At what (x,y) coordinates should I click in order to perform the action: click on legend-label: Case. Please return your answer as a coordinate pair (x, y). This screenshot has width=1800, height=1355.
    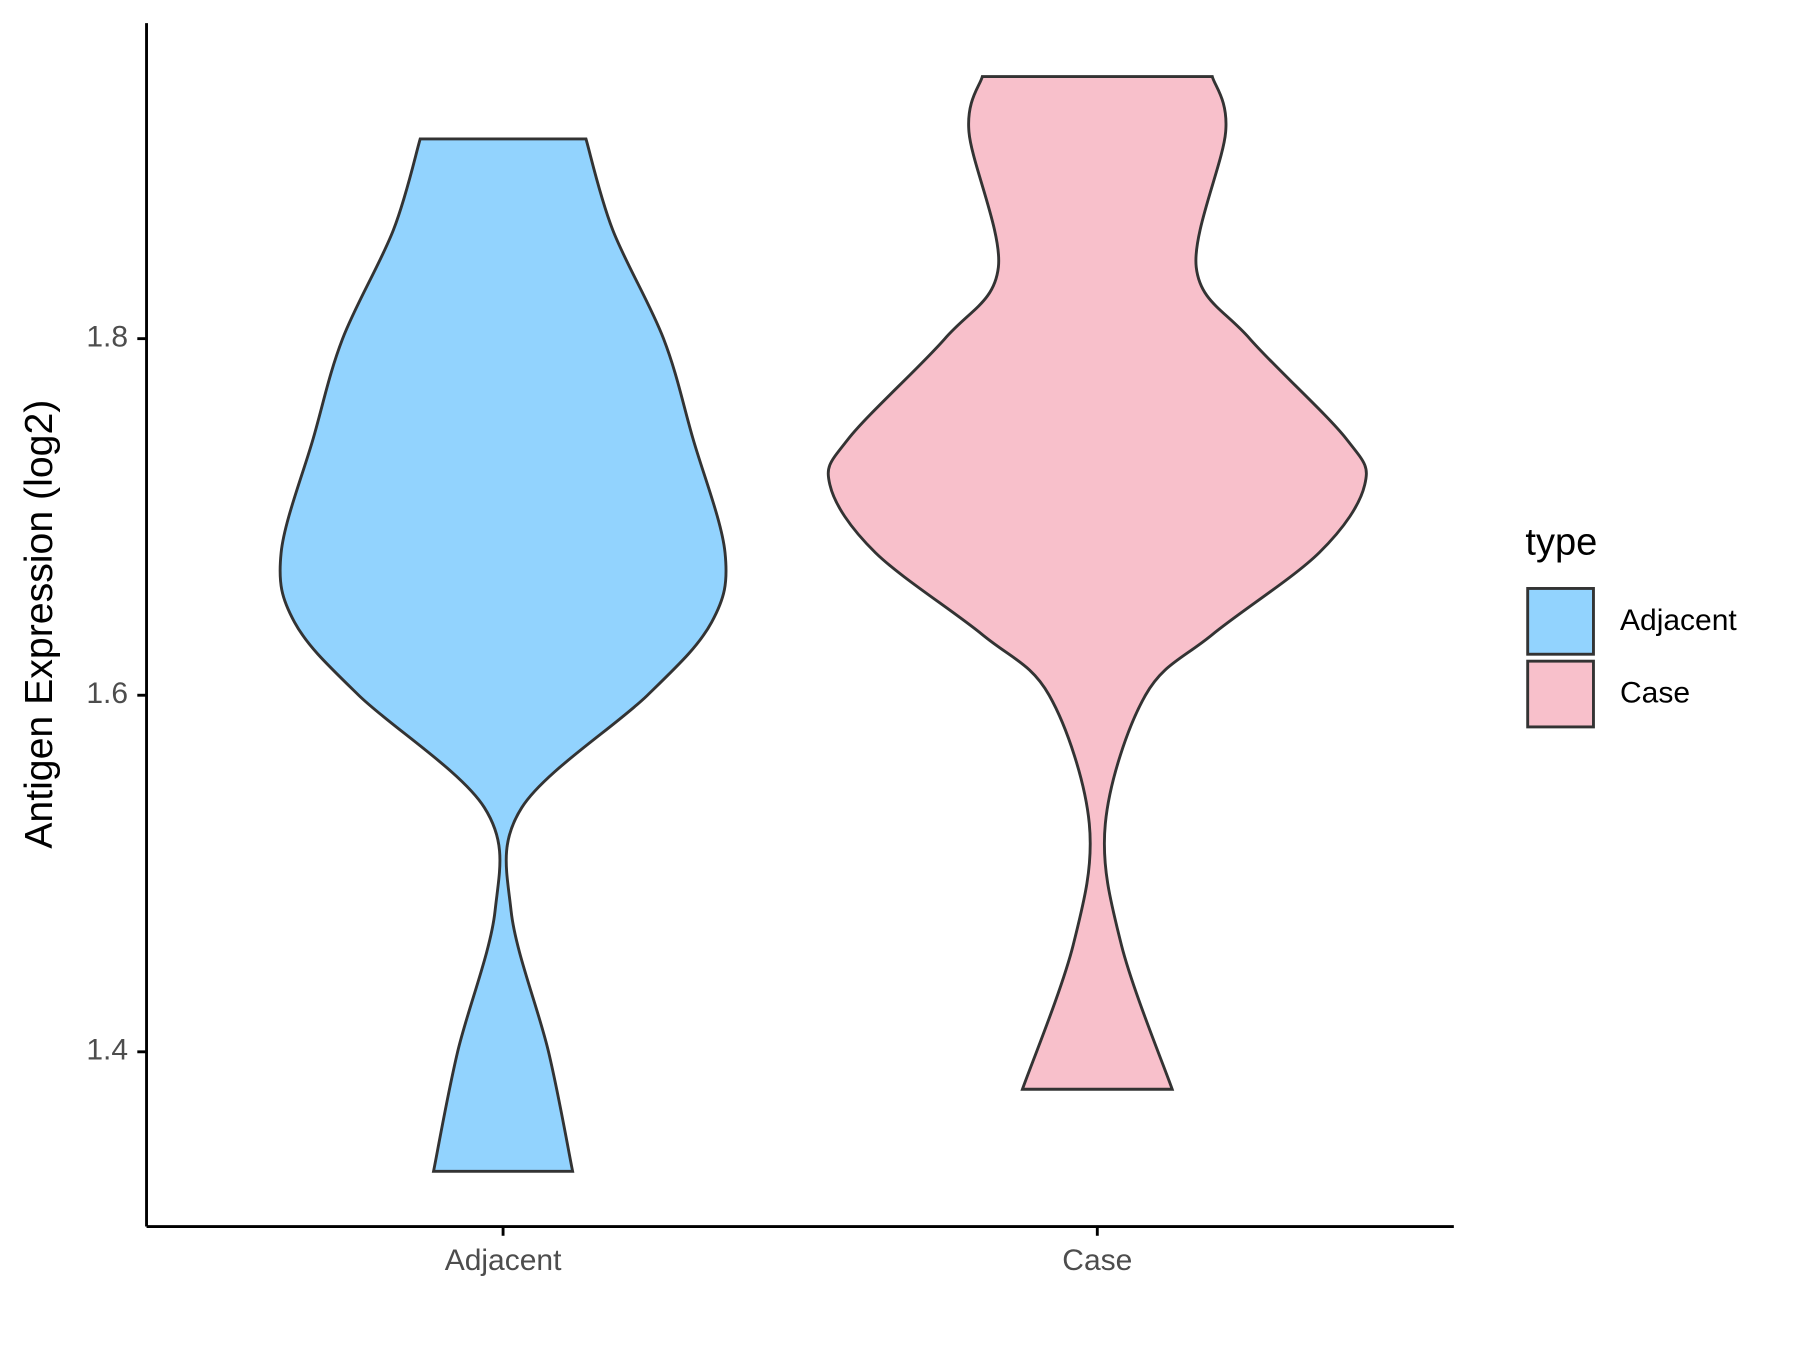
    Looking at the image, I should click on (1655, 693).